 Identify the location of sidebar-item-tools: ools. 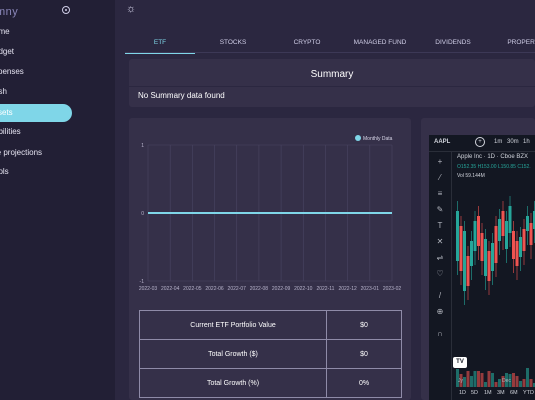
(4, 171).